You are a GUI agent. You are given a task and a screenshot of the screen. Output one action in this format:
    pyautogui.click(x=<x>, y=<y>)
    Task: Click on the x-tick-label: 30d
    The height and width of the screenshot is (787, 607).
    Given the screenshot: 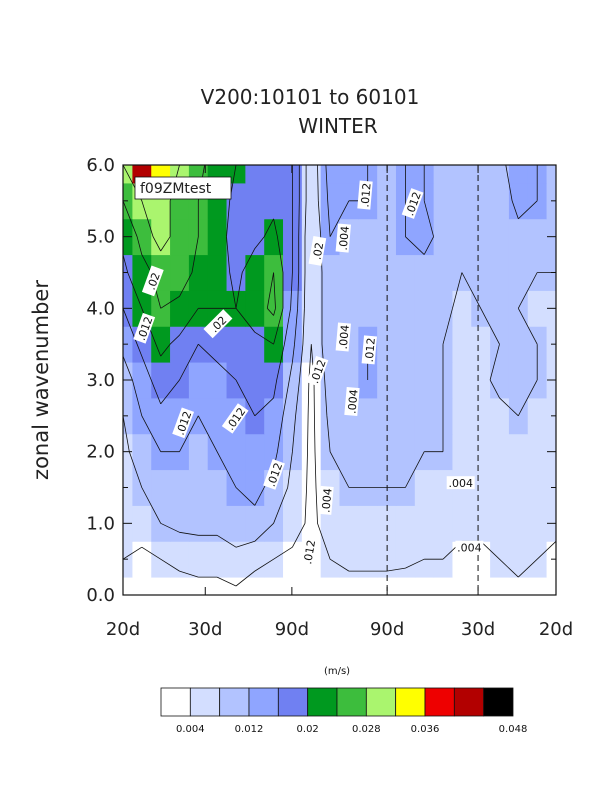 What is the action you would take?
    pyautogui.click(x=478, y=629)
    